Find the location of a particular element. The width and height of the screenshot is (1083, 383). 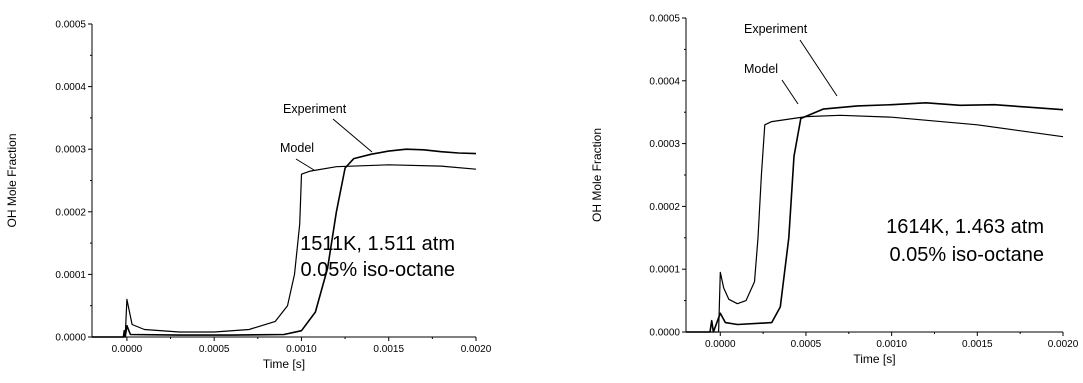

condition-text: 1614K, 1.463 atm is located at coordinates (965, 227).